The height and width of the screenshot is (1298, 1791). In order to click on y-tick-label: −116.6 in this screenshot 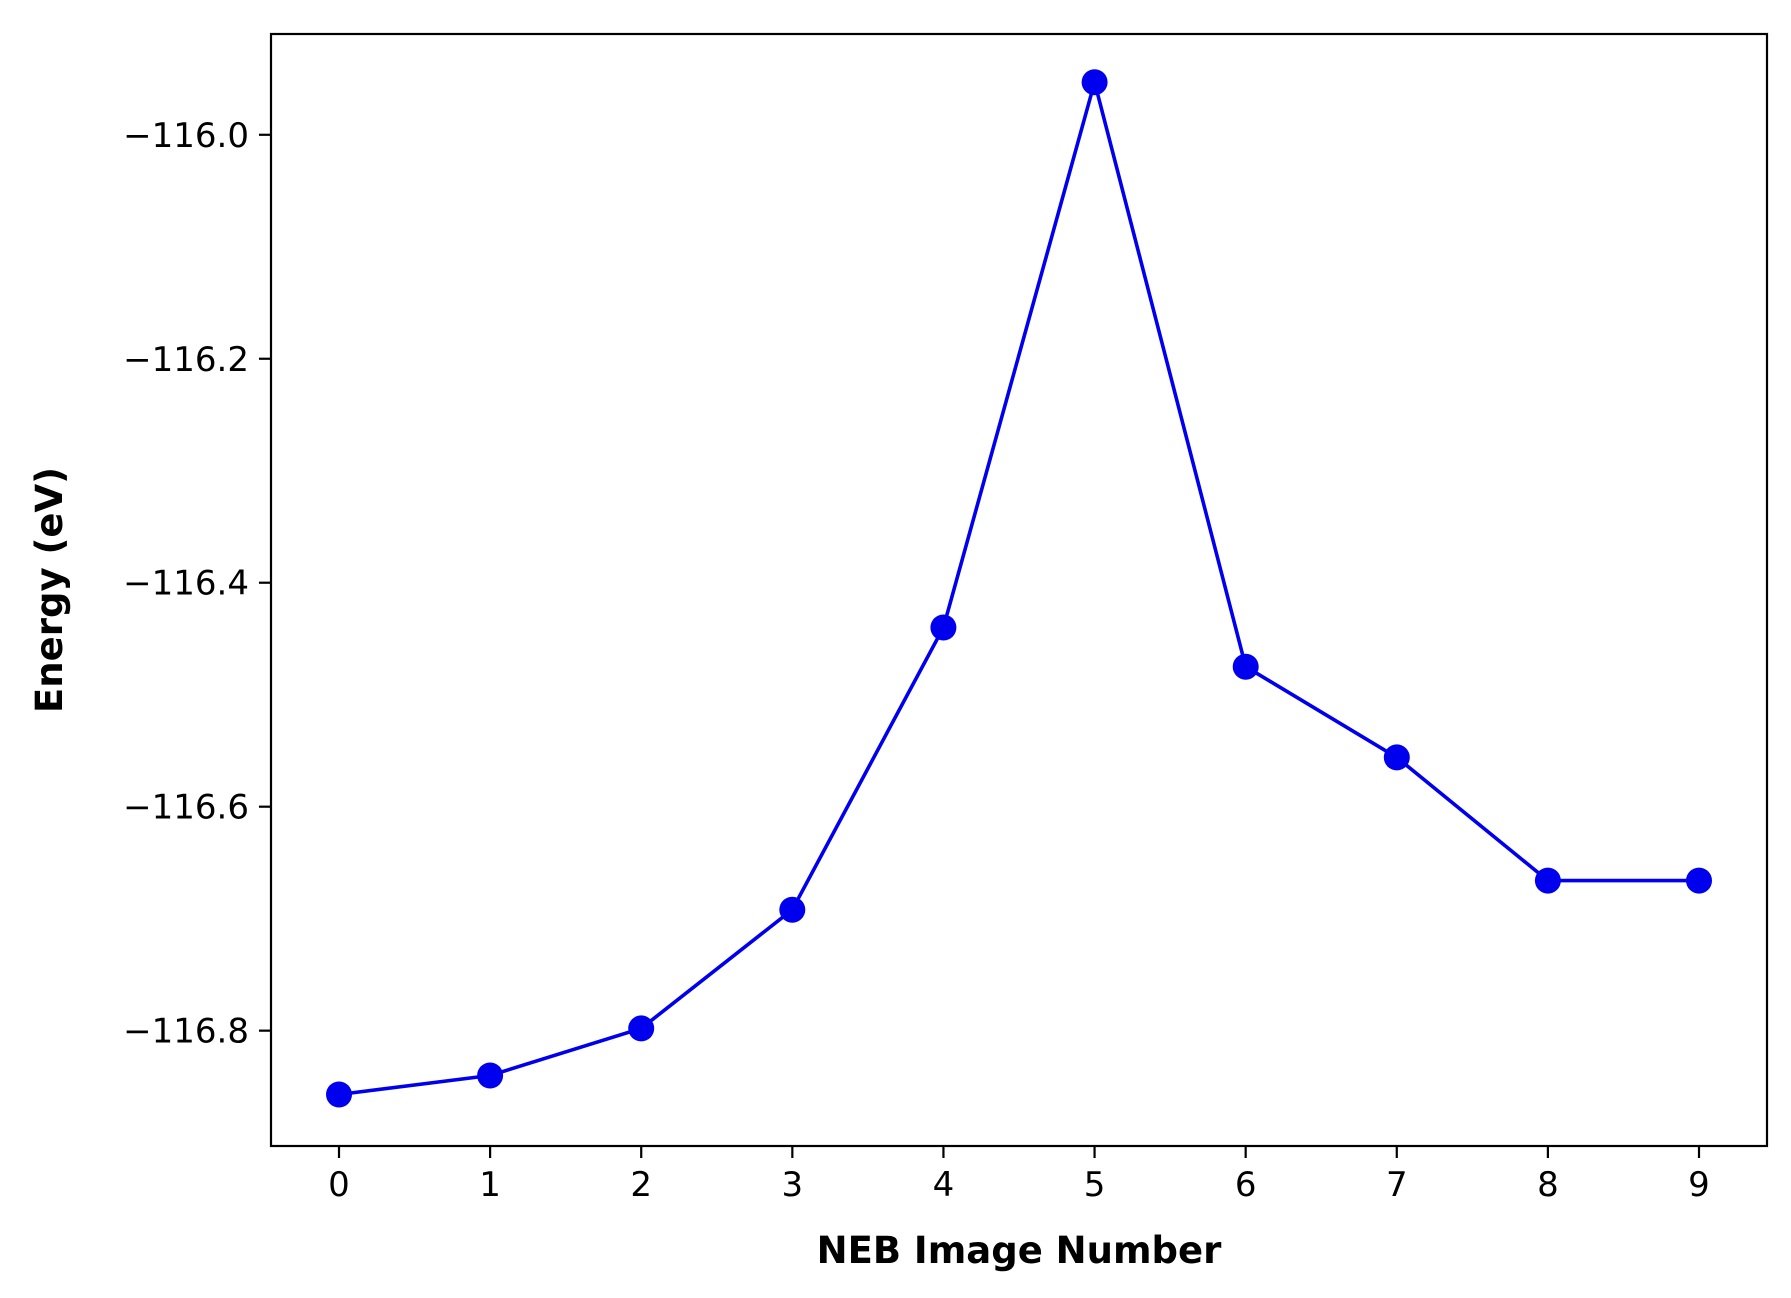, I will do `click(186, 808)`.